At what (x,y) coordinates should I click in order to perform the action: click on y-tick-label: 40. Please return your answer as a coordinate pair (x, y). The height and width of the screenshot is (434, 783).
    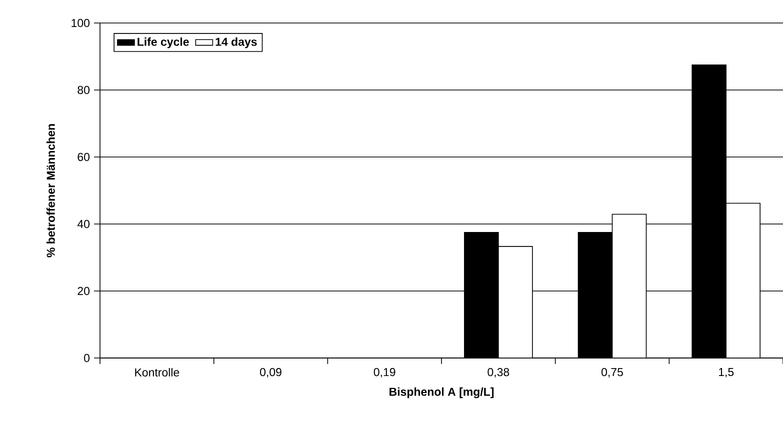
    Looking at the image, I should click on (83, 224).